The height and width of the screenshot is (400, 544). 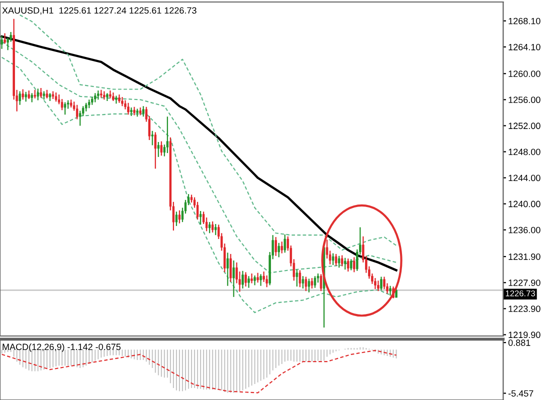 I want to click on y-tick-label: 1240.00, so click(x=524, y=204).